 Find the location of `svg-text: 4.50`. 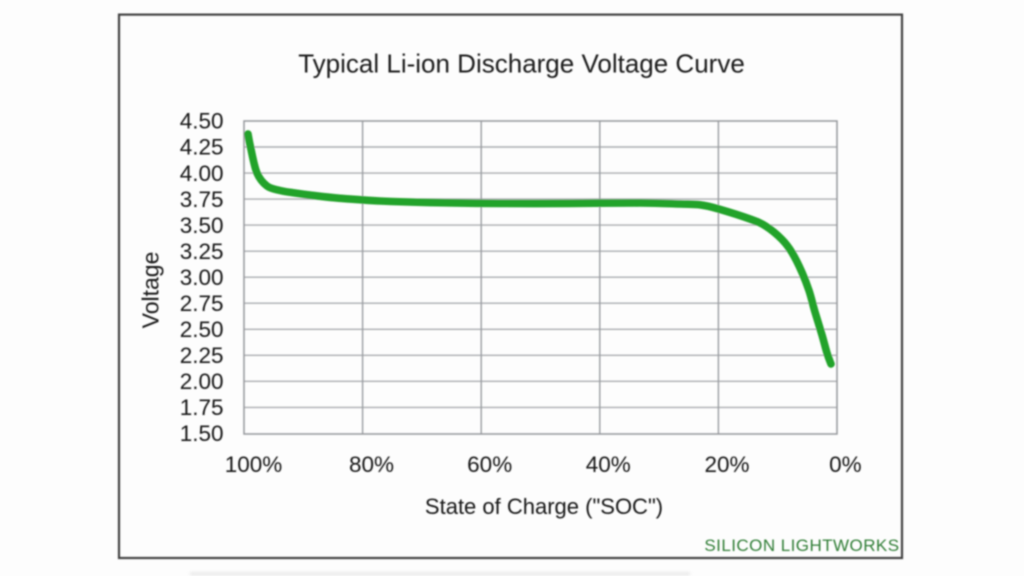

svg-text: 4.50 is located at coordinates (202, 121).